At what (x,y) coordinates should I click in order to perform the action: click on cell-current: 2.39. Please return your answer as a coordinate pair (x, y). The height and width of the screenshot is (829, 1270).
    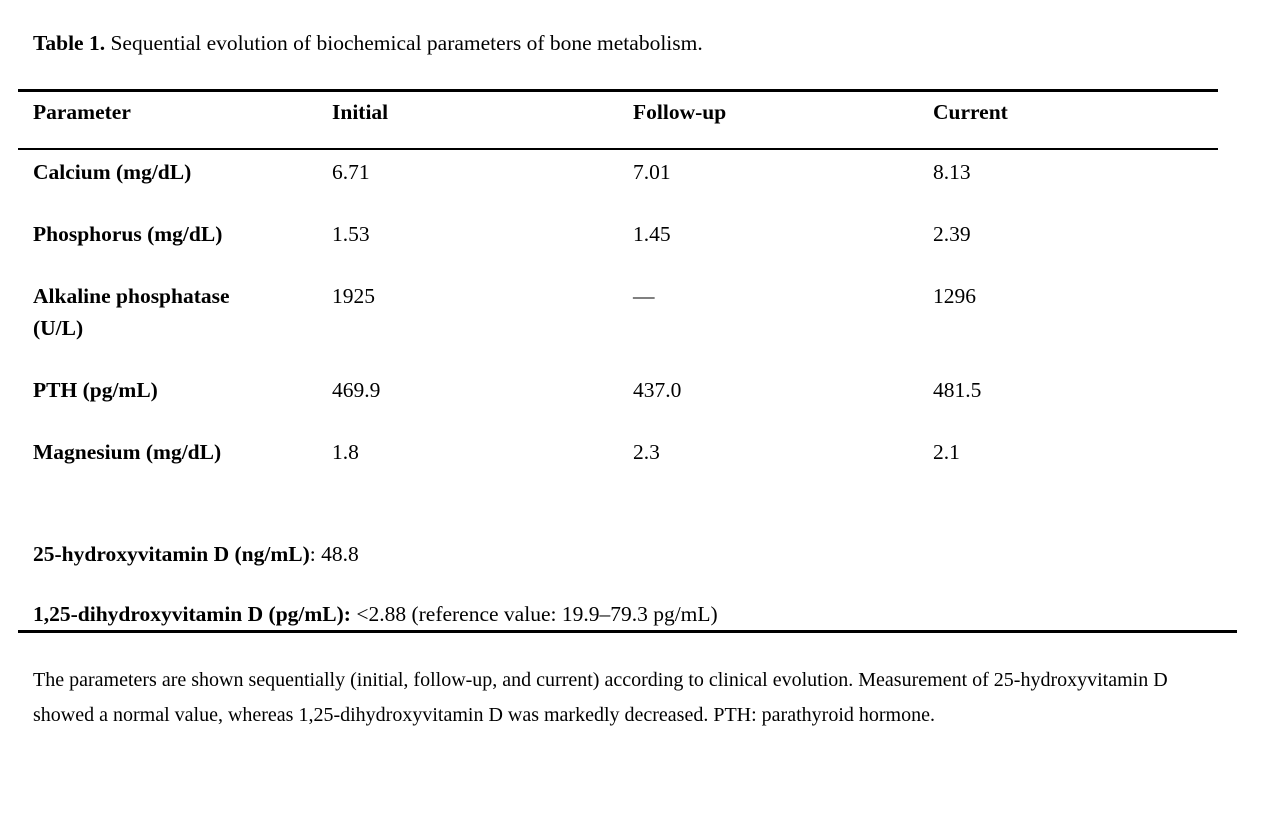
    Looking at the image, I should click on (952, 234).